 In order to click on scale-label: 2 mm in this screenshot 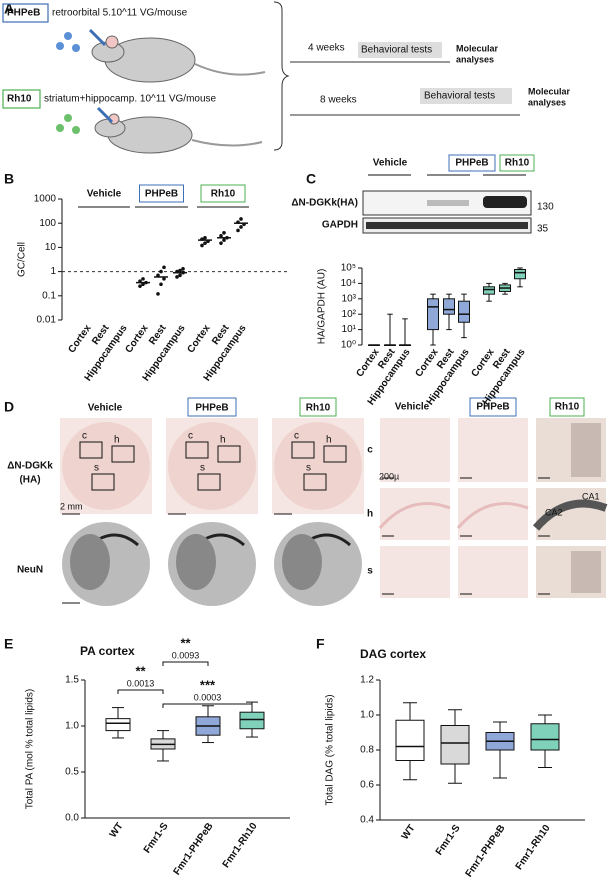, I will do `click(71, 506)`.